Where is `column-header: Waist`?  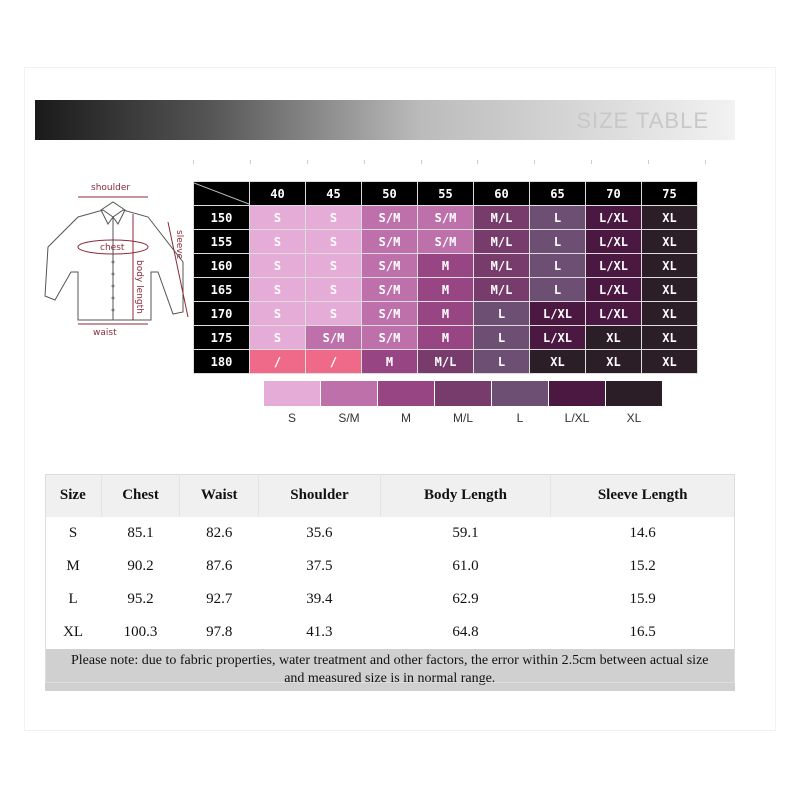
column-header: Waist is located at coordinates (219, 495).